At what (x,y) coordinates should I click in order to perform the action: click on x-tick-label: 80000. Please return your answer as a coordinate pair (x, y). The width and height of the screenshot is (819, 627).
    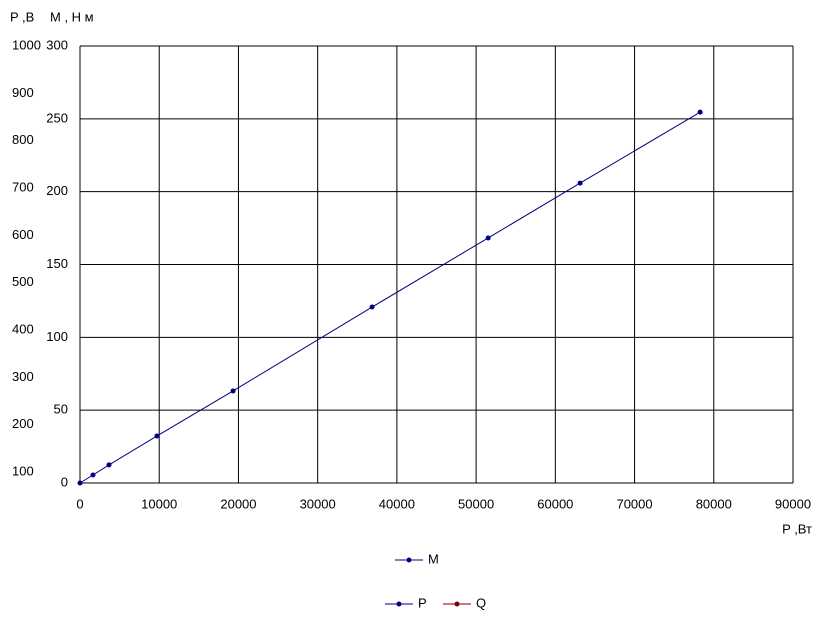
    Looking at the image, I should click on (714, 503).